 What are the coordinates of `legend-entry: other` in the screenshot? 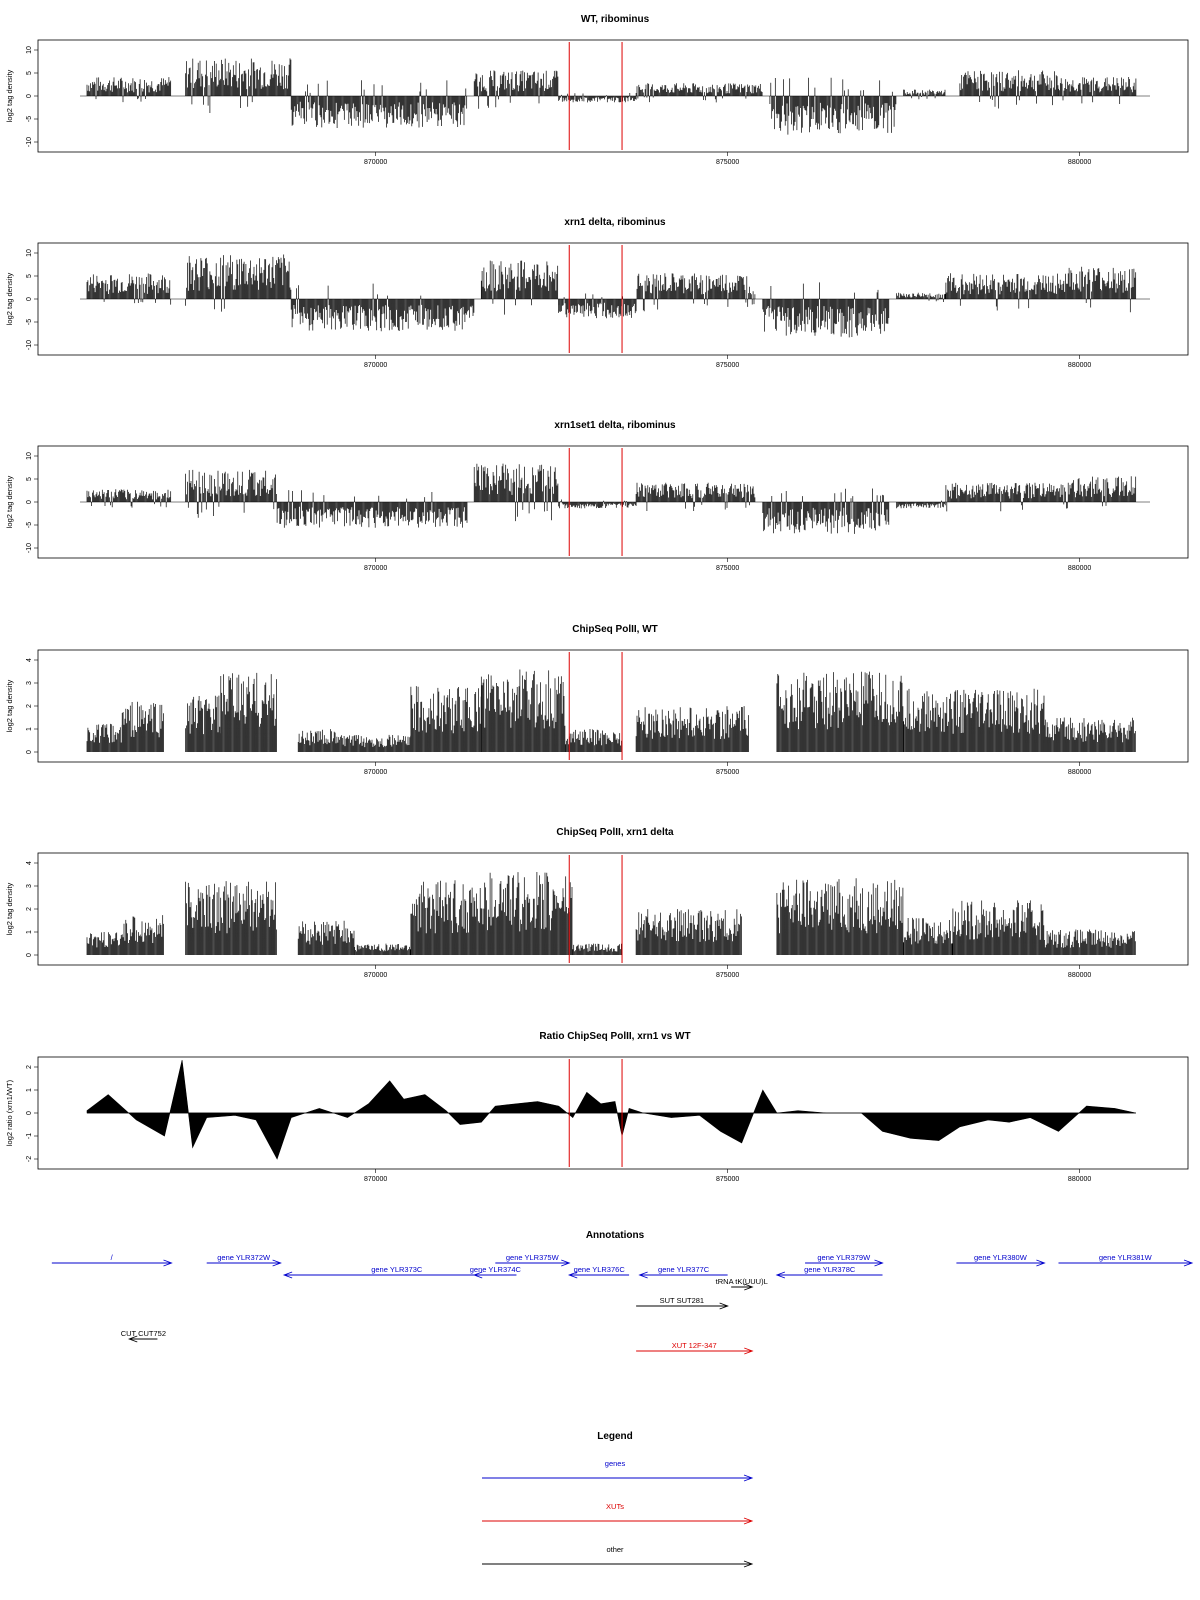 It's located at (618, 1556).